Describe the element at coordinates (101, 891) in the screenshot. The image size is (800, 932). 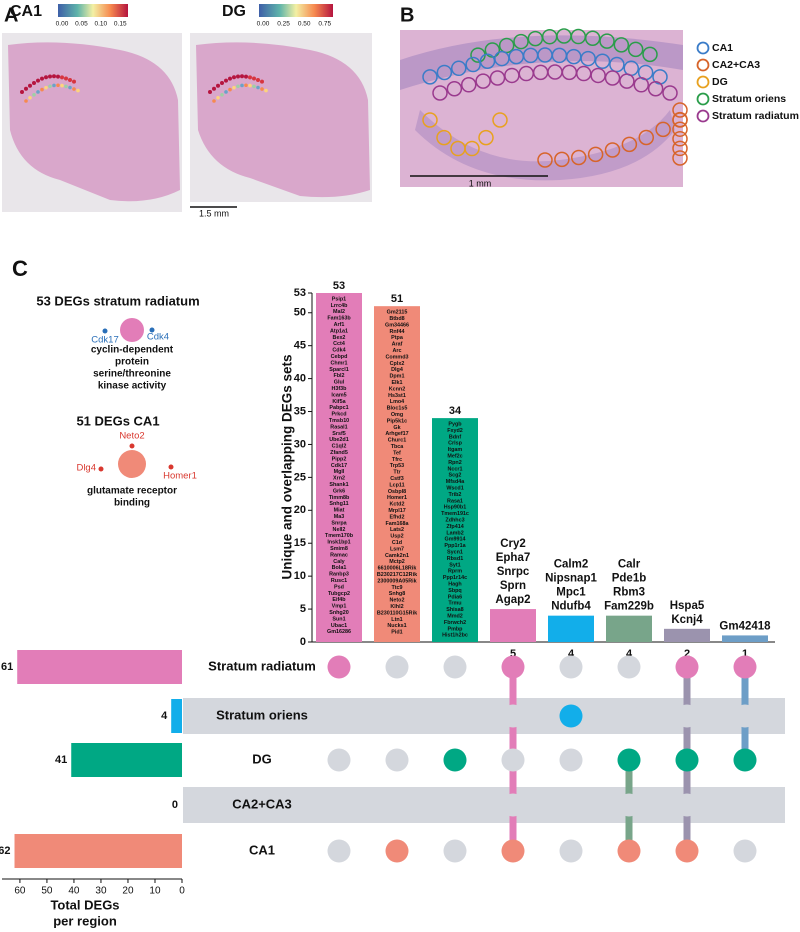
I see `x-tick-label: 30` at that location.